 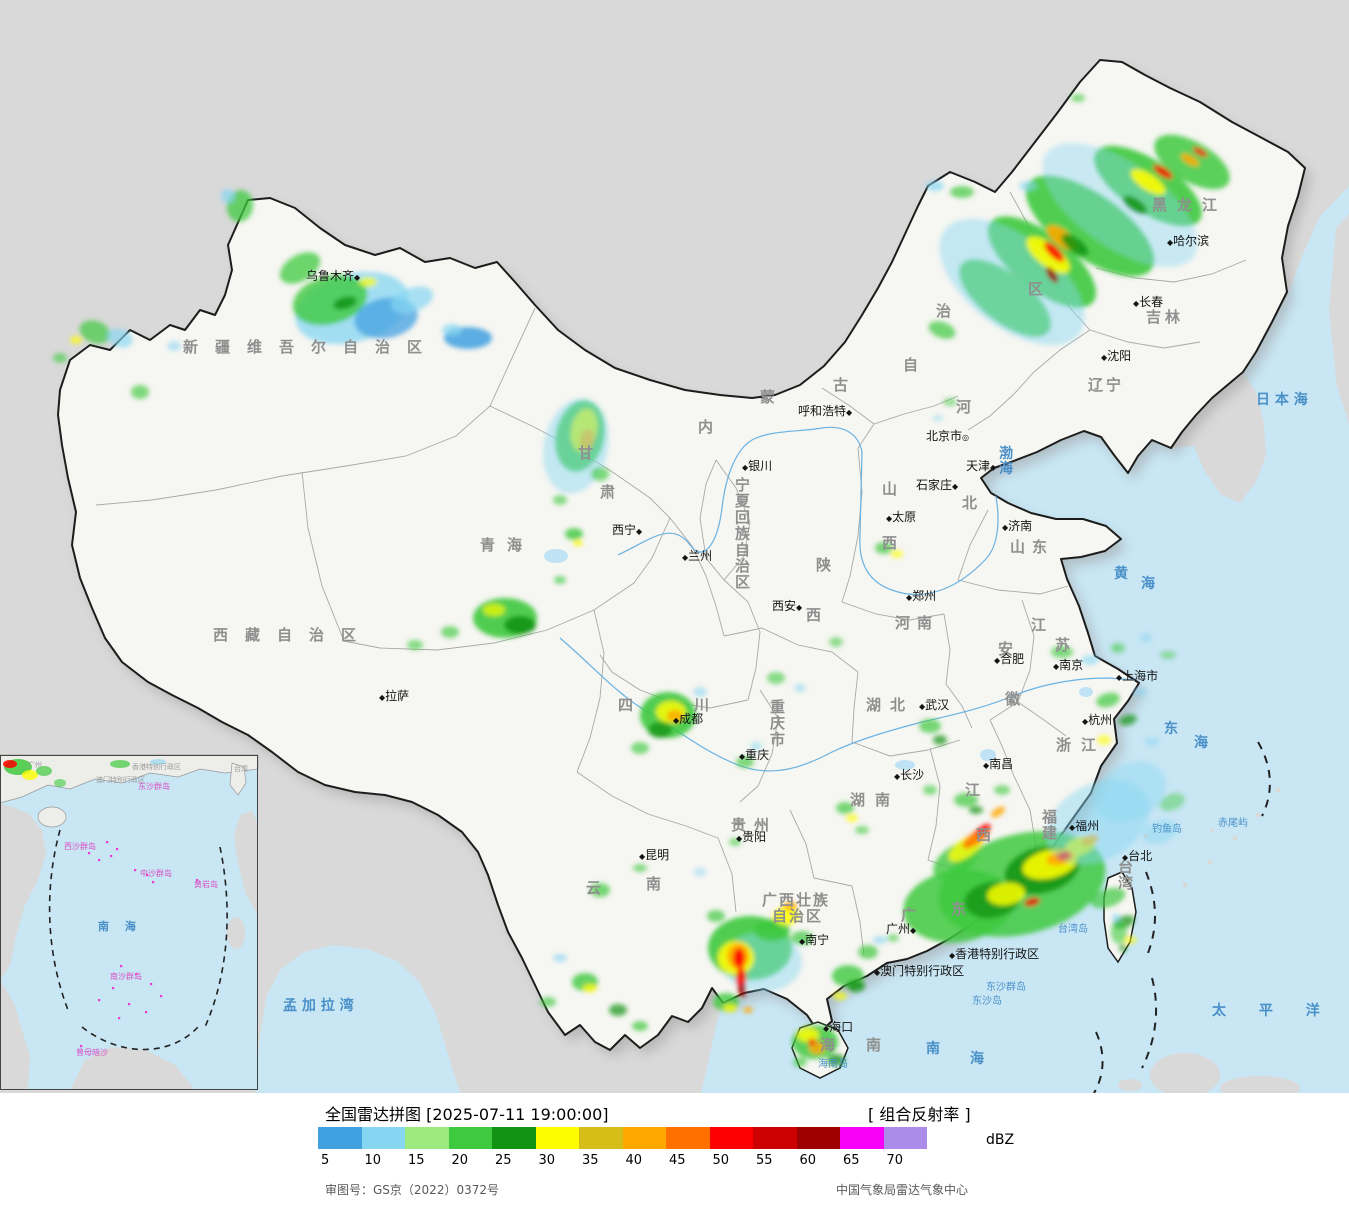 I want to click on sea-label: 东, so click(x=1171, y=728).